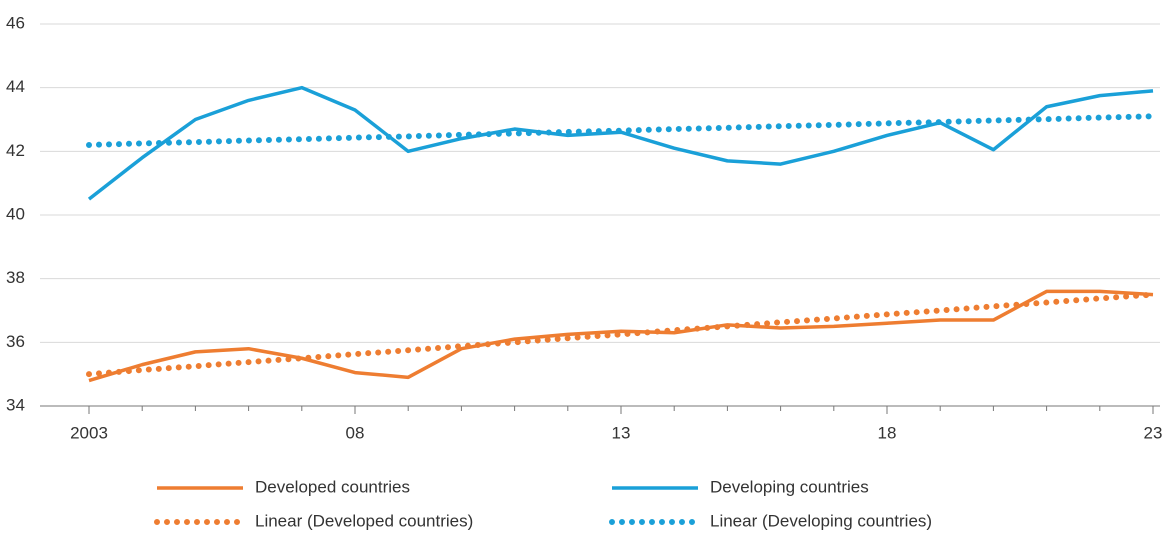 Image resolution: width=1173 pixels, height=537 pixels. I want to click on legend-label: Developed countries, so click(332, 486).